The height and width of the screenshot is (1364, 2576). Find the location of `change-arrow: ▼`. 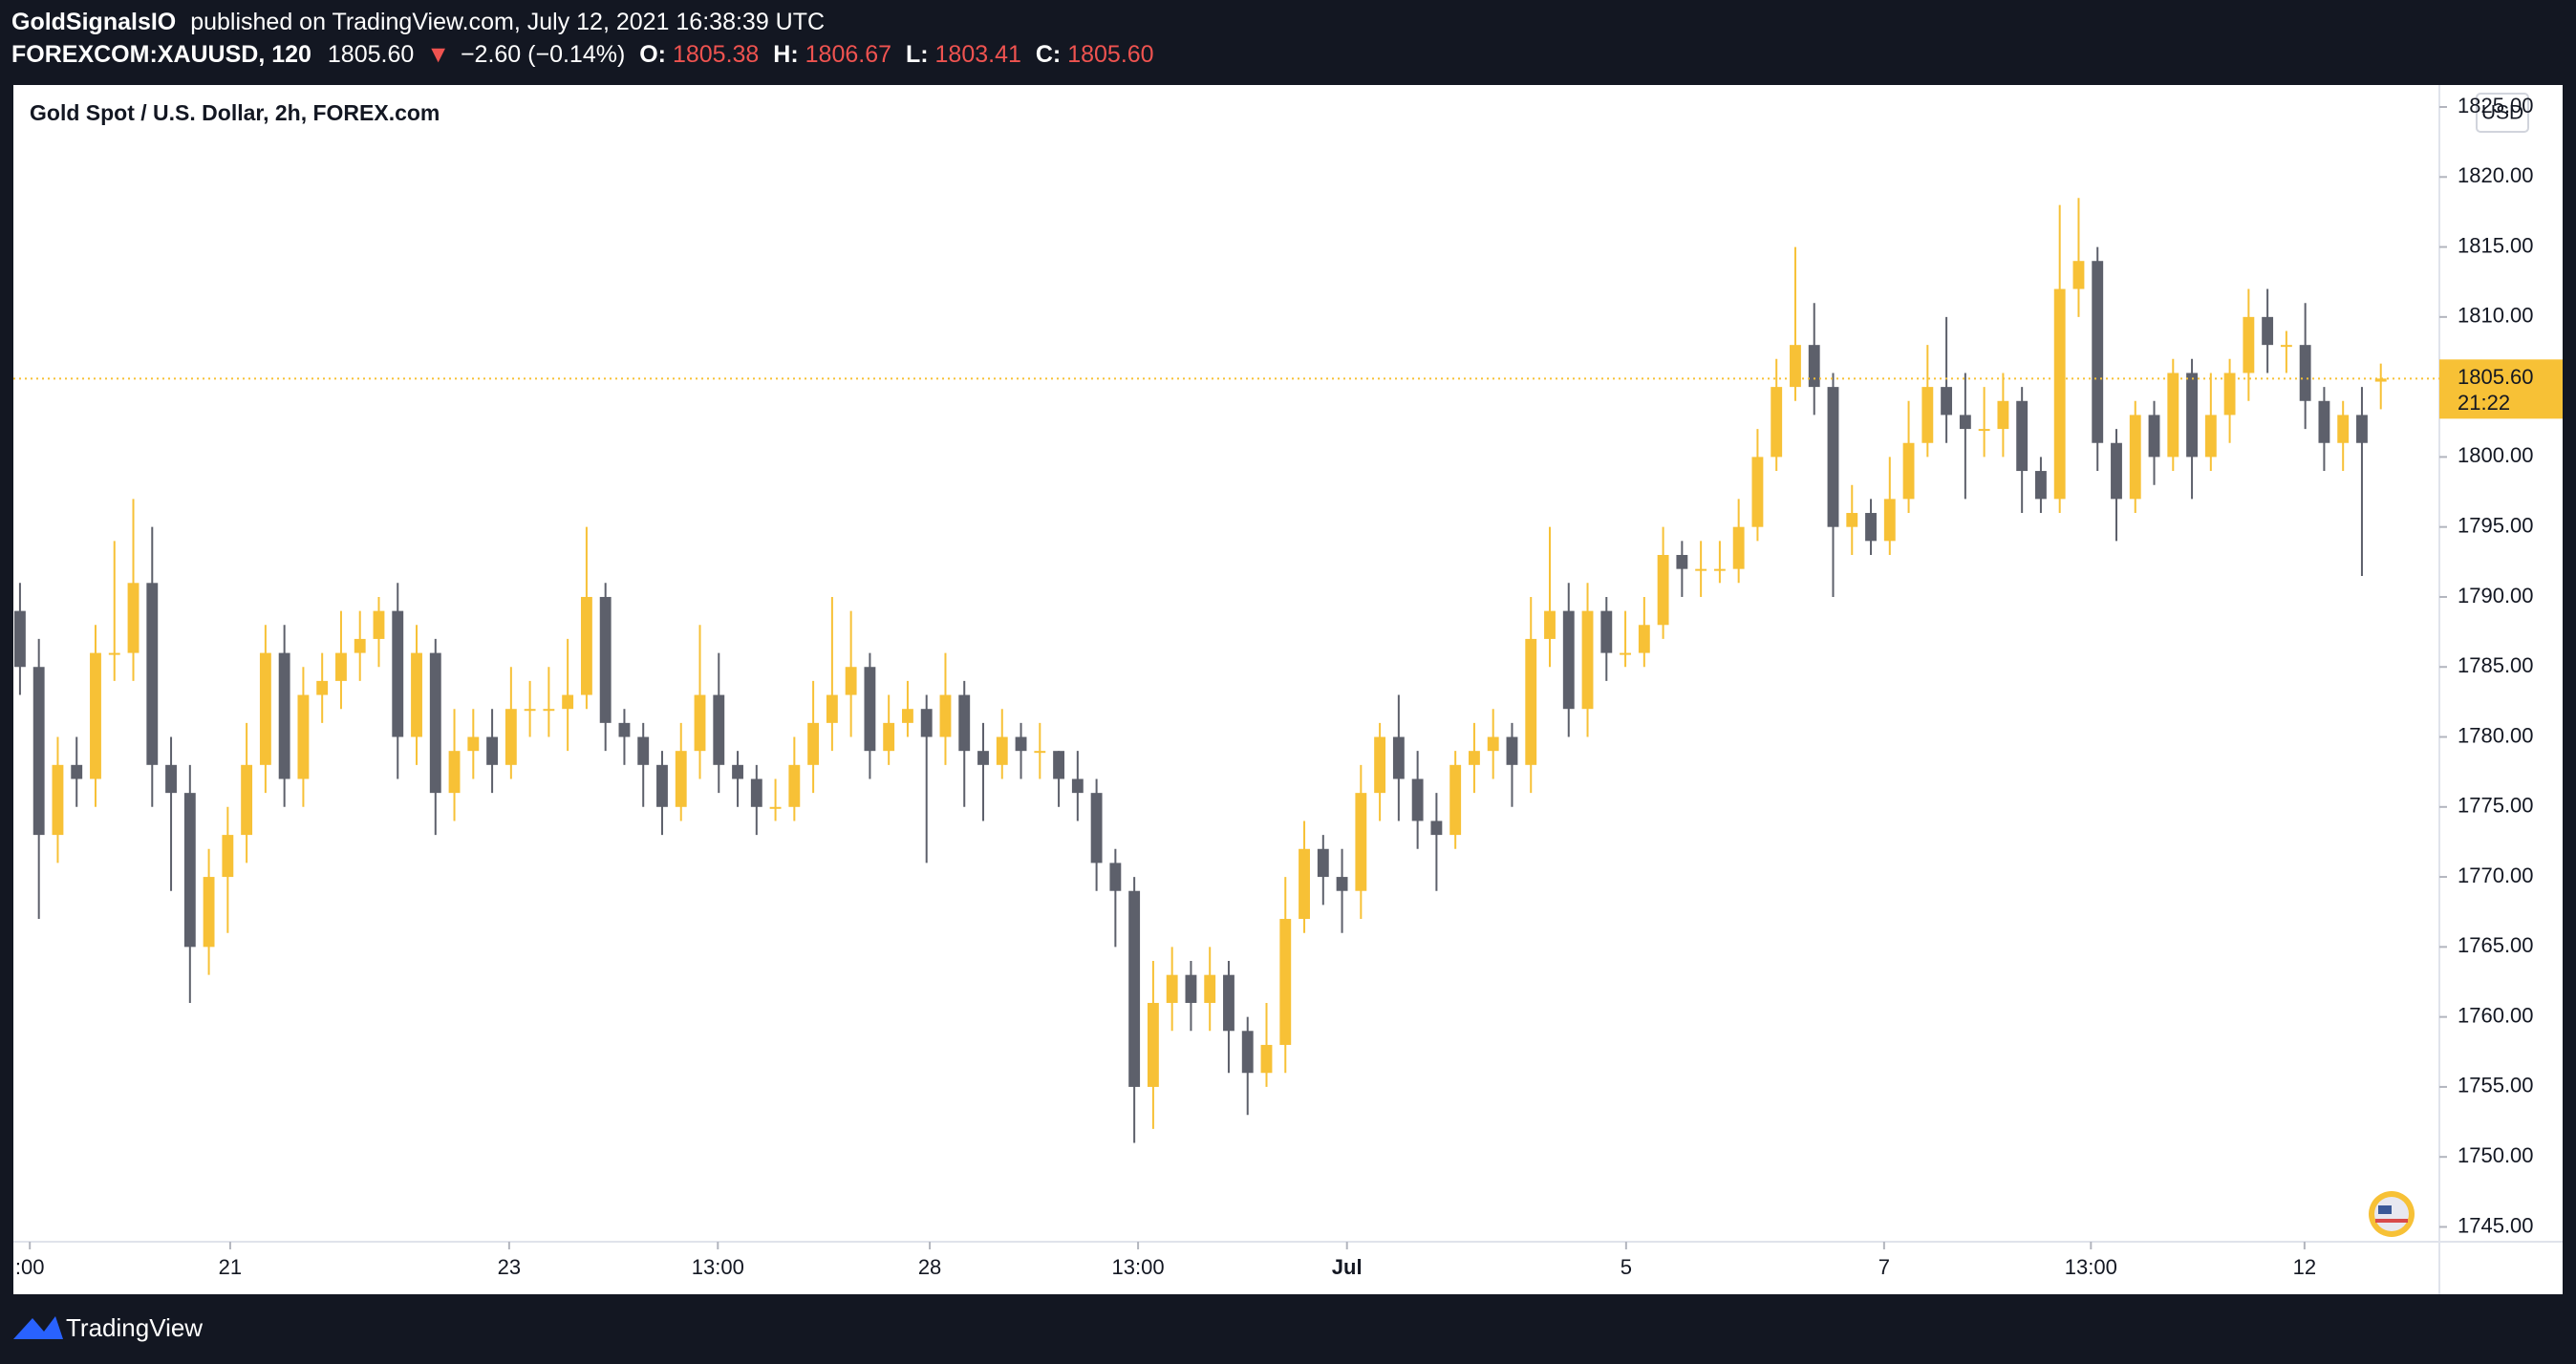

change-arrow: ▼ is located at coordinates (438, 54).